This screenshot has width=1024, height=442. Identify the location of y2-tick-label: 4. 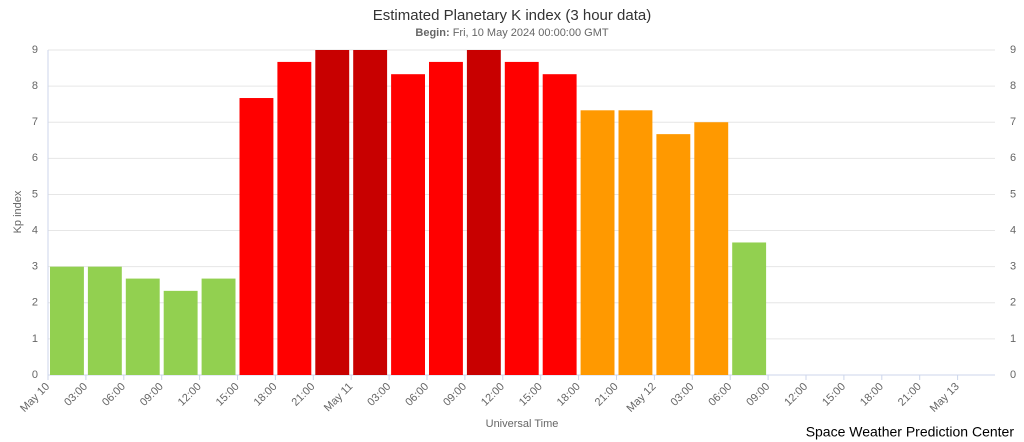
(1013, 230).